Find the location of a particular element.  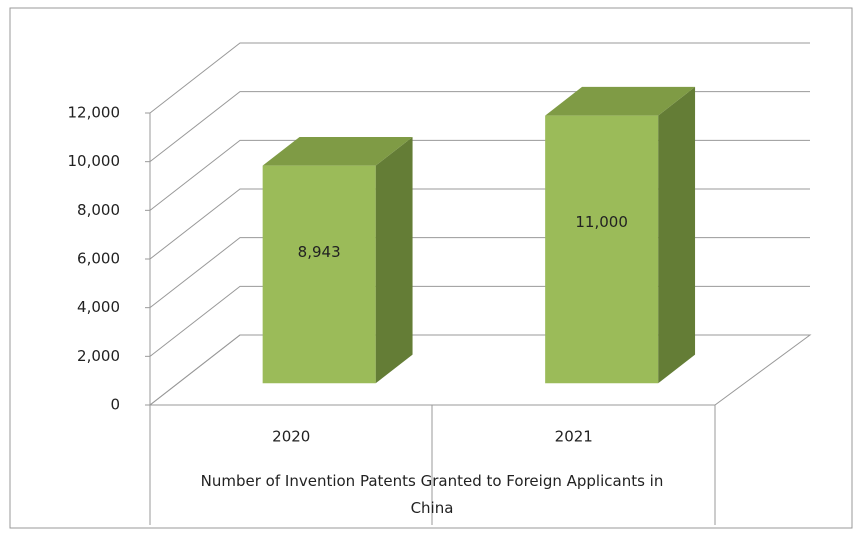

y-tick-label: 12,000 is located at coordinates (94, 113).